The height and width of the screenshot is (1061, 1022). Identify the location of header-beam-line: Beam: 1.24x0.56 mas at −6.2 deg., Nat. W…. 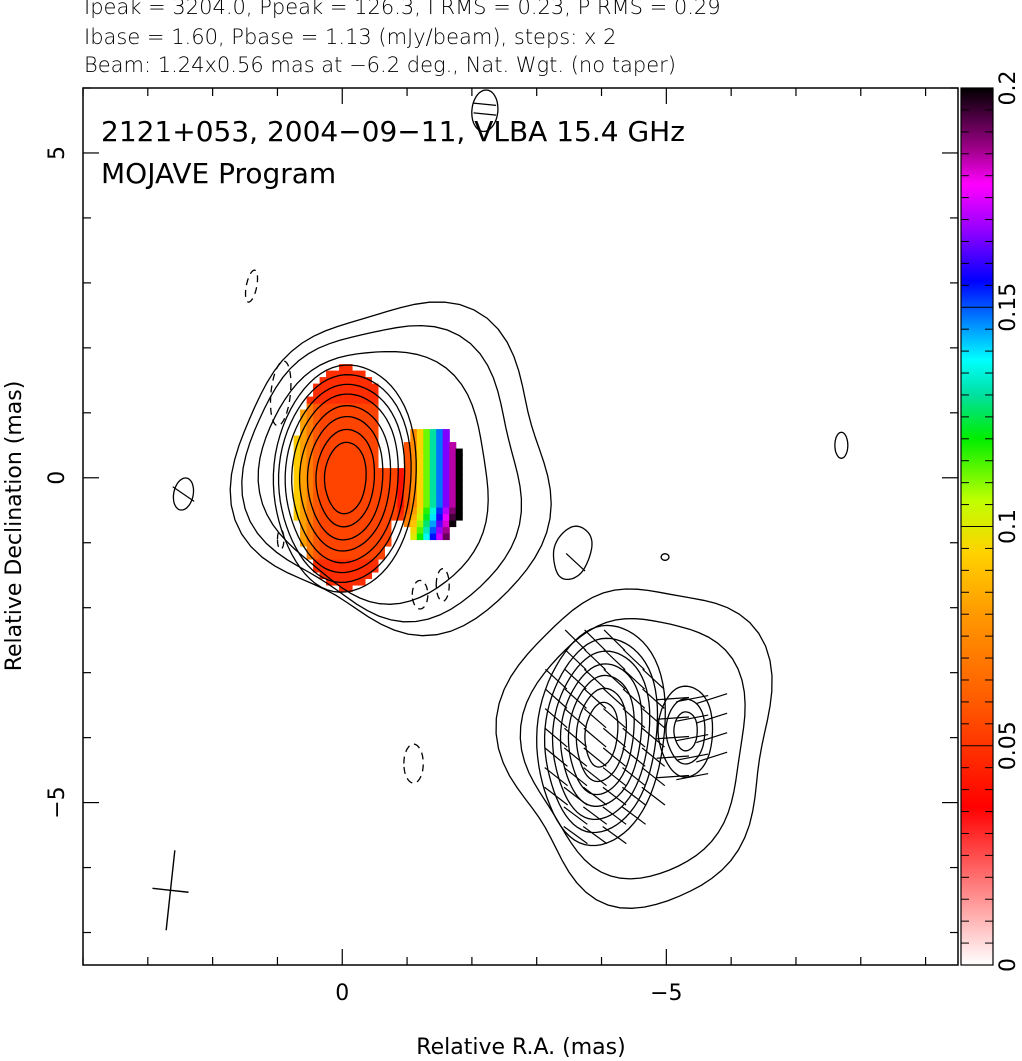
(380, 65).